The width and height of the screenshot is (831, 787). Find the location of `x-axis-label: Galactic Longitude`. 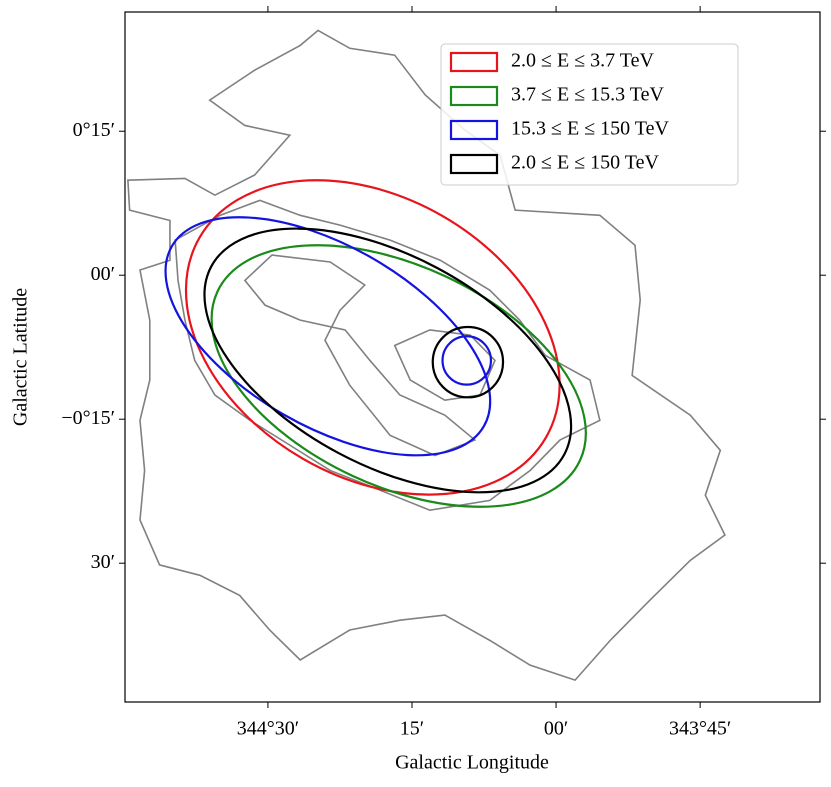

x-axis-label: Galactic Longitude is located at coordinates (472, 763).